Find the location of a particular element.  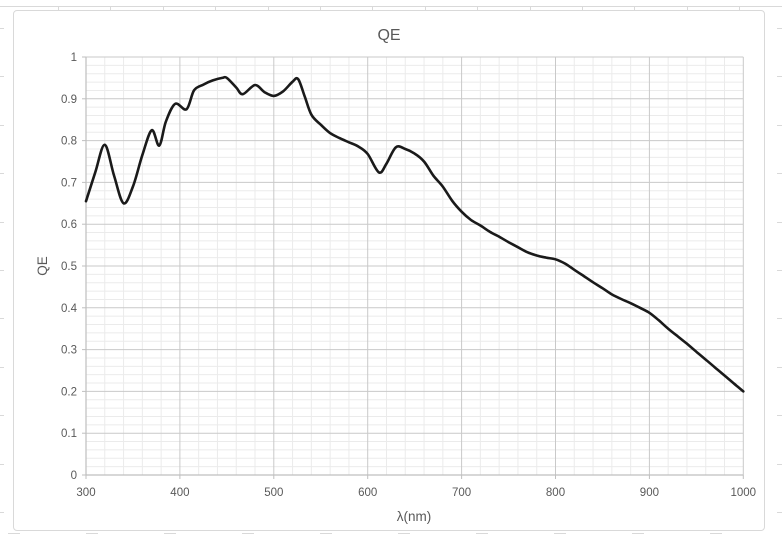

y-tick-label: 1 is located at coordinates (74, 58).